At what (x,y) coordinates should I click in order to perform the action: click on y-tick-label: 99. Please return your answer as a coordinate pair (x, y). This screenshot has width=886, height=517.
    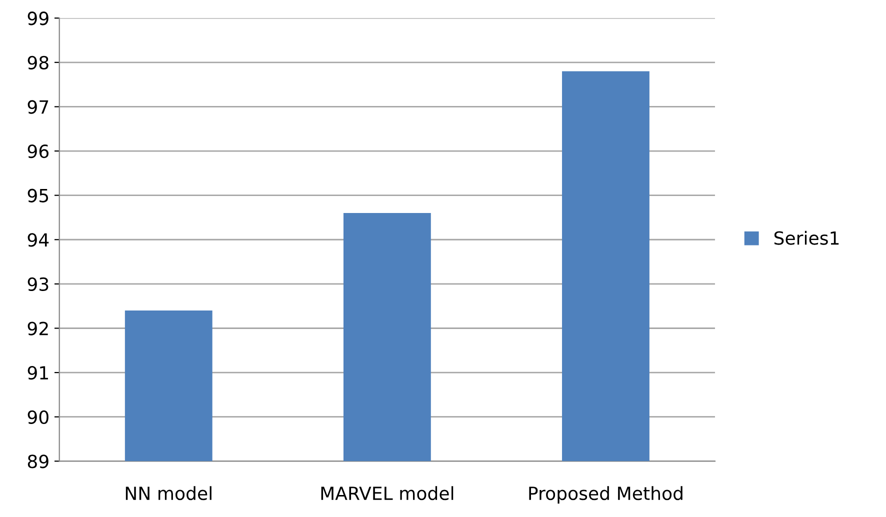
    Looking at the image, I should click on (38, 19).